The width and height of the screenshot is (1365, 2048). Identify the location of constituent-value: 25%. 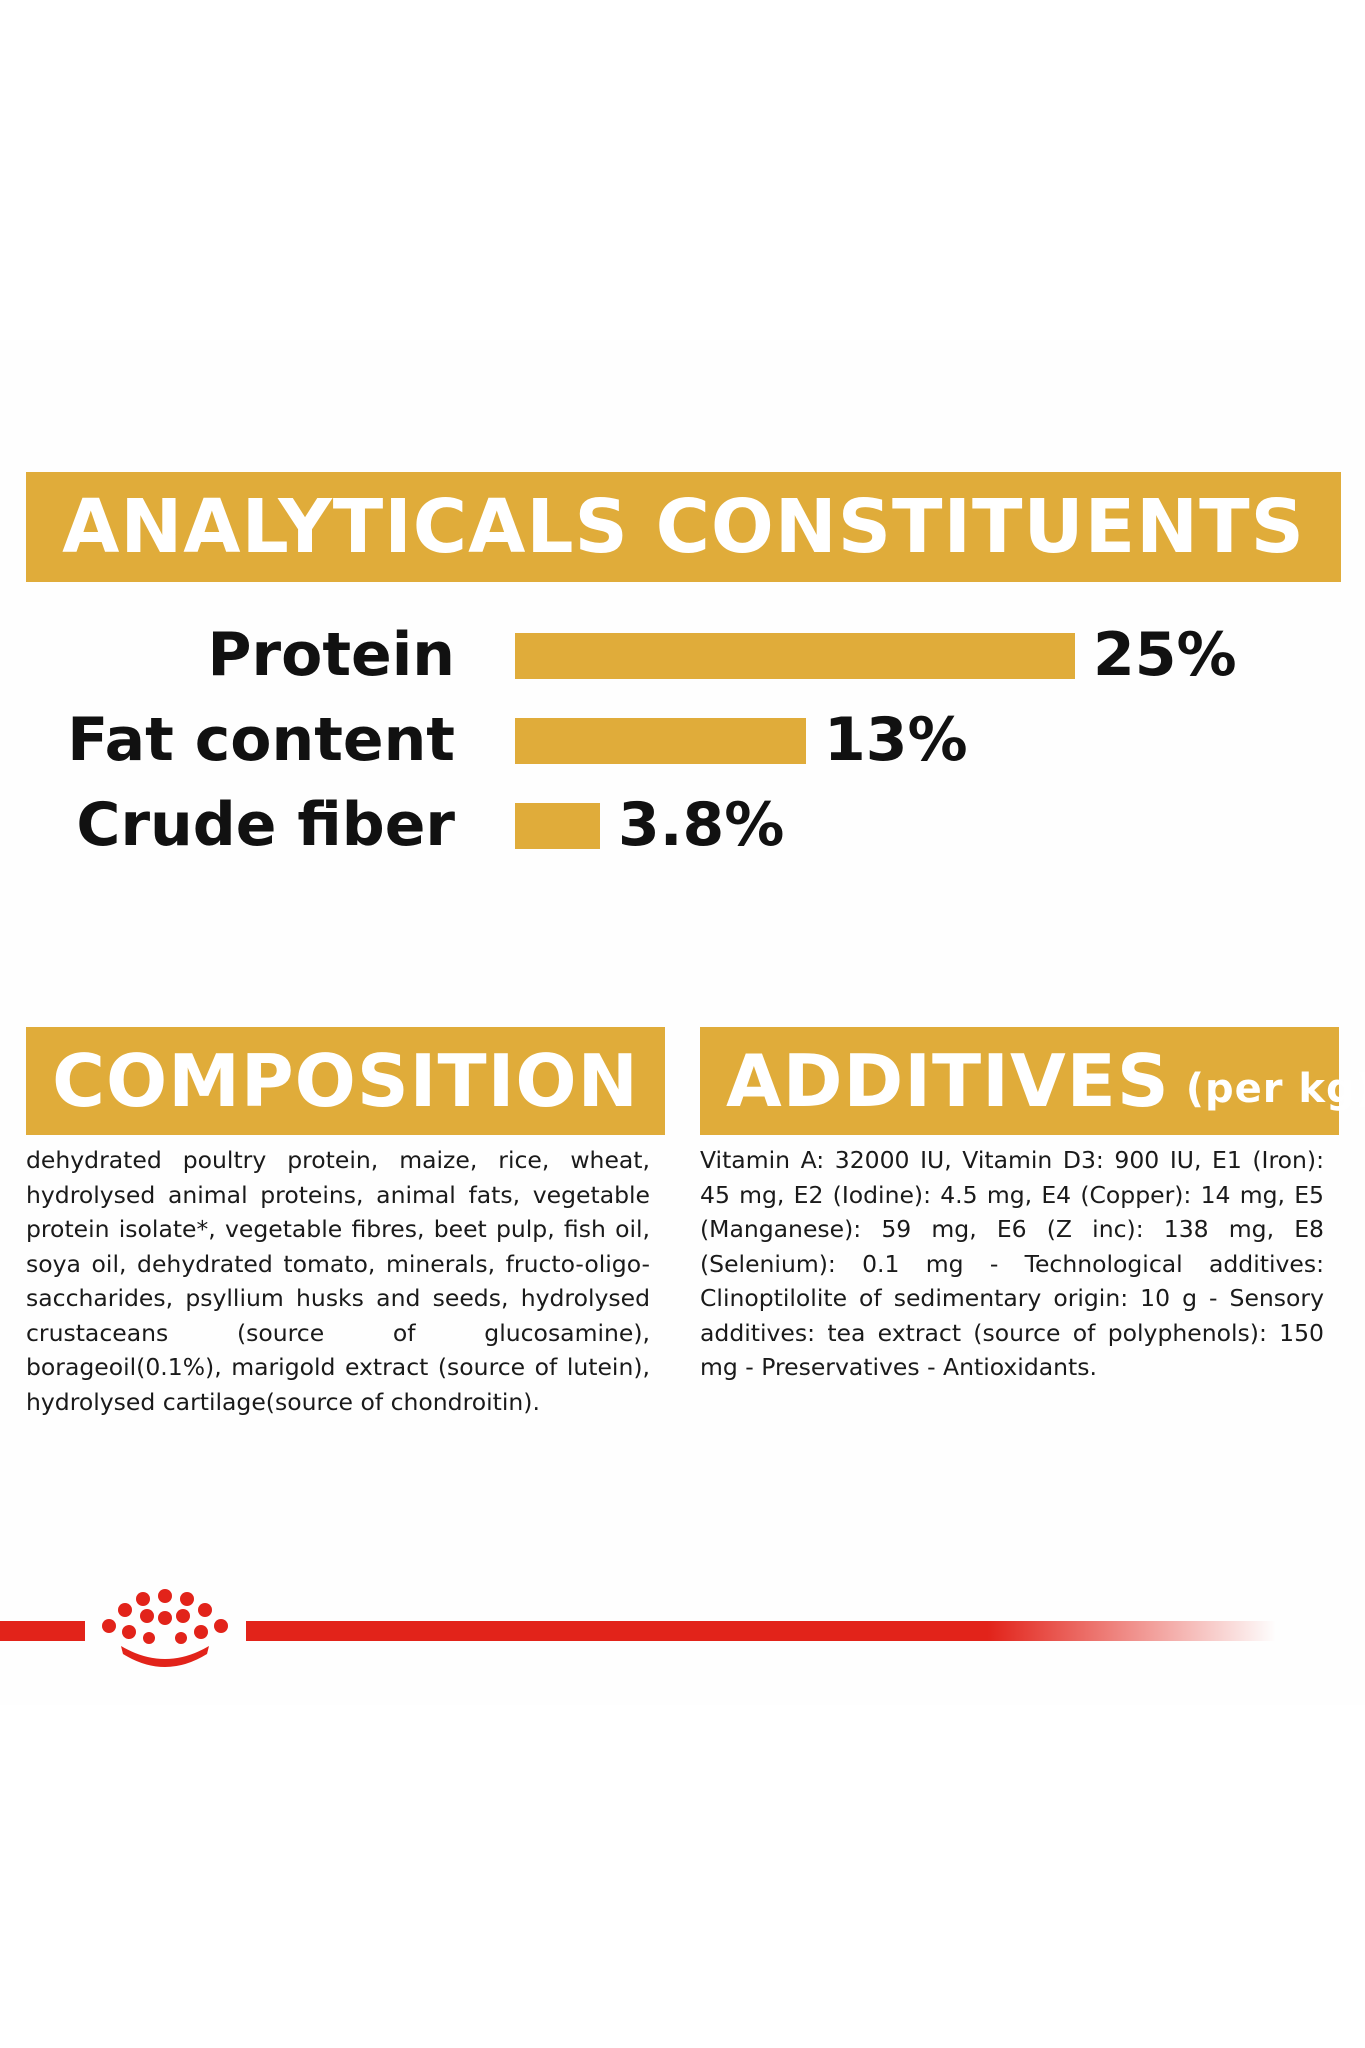
(1165, 655).